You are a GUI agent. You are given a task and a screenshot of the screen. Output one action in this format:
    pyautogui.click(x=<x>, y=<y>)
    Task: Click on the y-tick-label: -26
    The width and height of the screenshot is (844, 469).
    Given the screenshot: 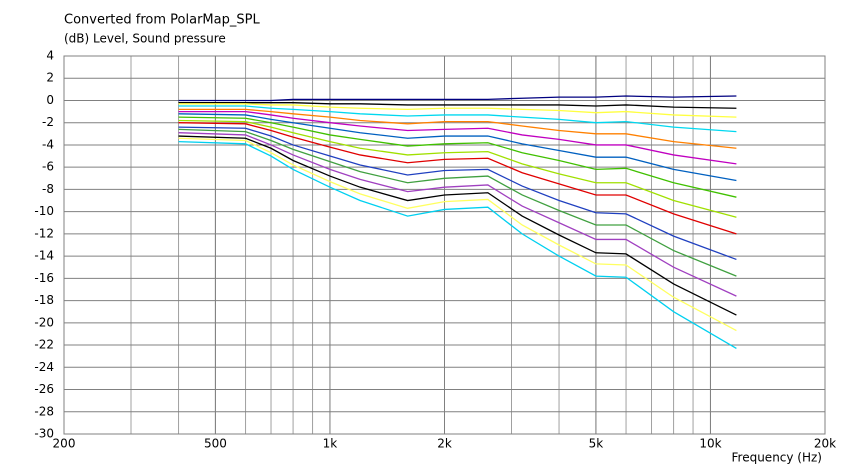 What is the action you would take?
    pyautogui.click(x=44, y=389)
    